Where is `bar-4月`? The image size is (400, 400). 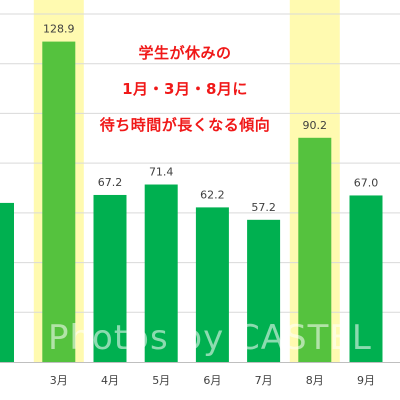
bar-4月 is located at coordinates (110, 278).